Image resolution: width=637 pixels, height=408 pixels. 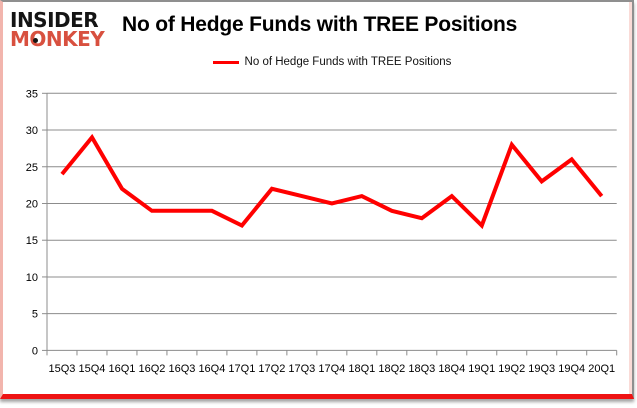 What do you see at coordinates (225, 62) in the screenshot?
I see `legend-line-swatch` at bounding box center [225, 62].